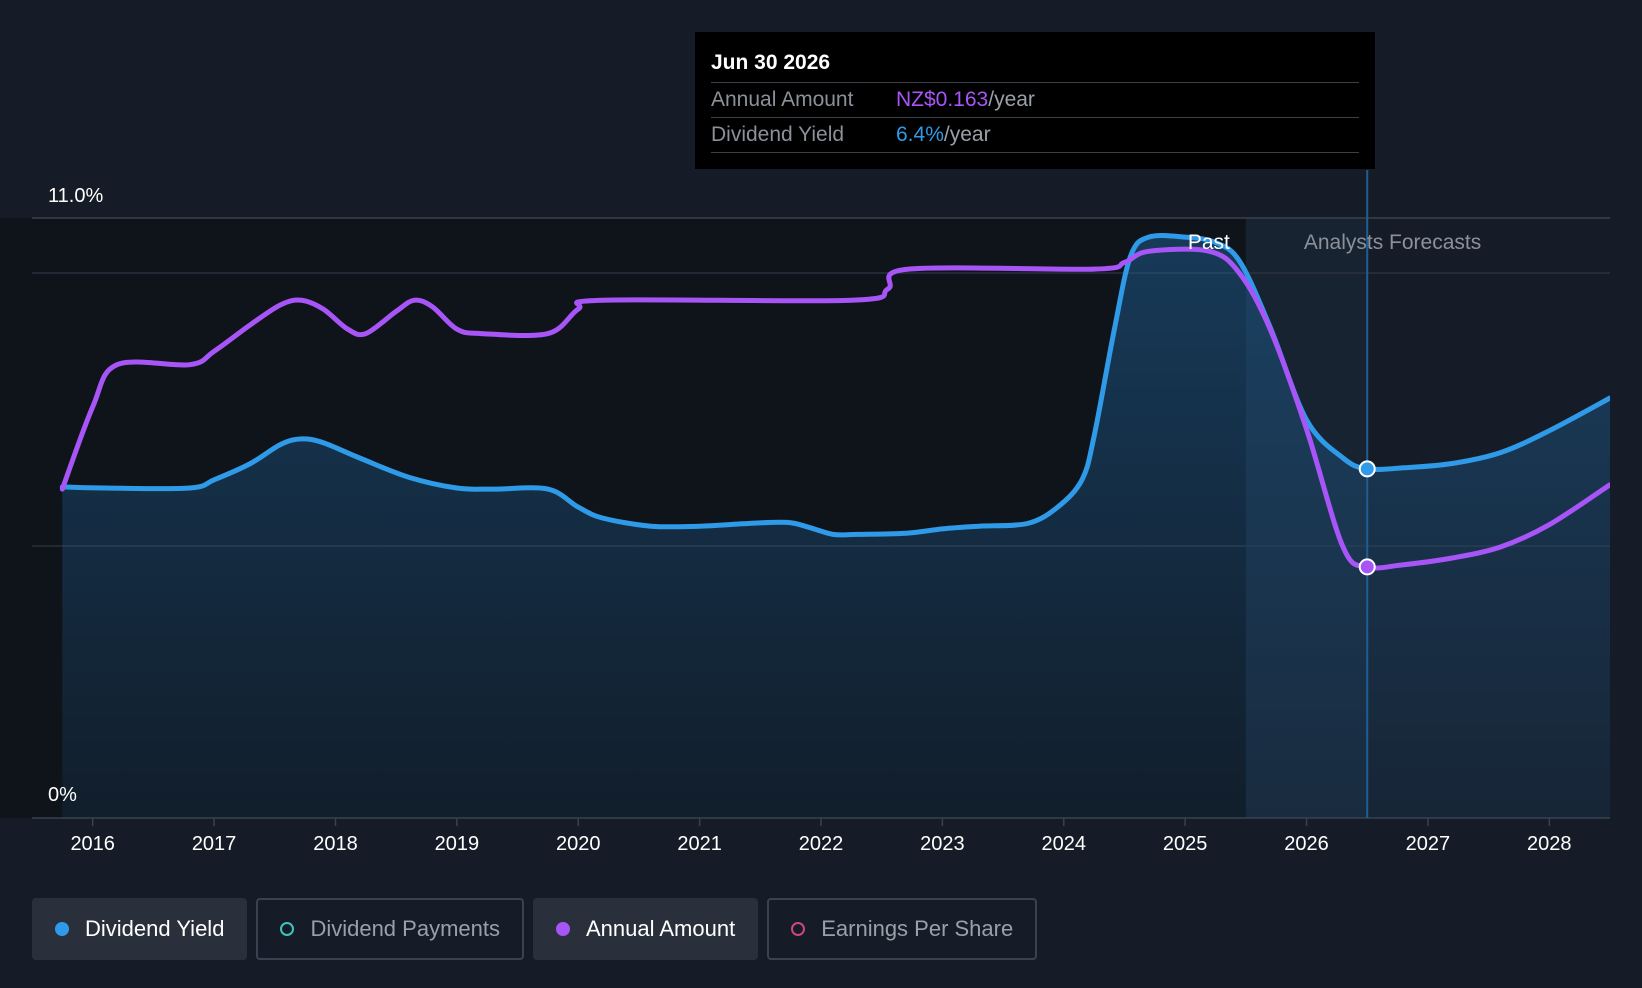 The height and width of the screenshot is (988, 1642). What do you see at coordinates (214, 844) in the screenshot?
I see `x-tick-label: 2017` at bounding box center [214, 844].